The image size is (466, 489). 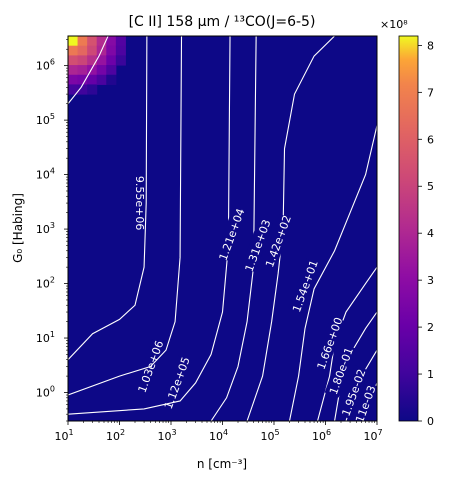 What do you see at coordinates (45, 174) in the screenshot?
I see `y-tick-label: 10⁴` at bounding box center [45, 174].